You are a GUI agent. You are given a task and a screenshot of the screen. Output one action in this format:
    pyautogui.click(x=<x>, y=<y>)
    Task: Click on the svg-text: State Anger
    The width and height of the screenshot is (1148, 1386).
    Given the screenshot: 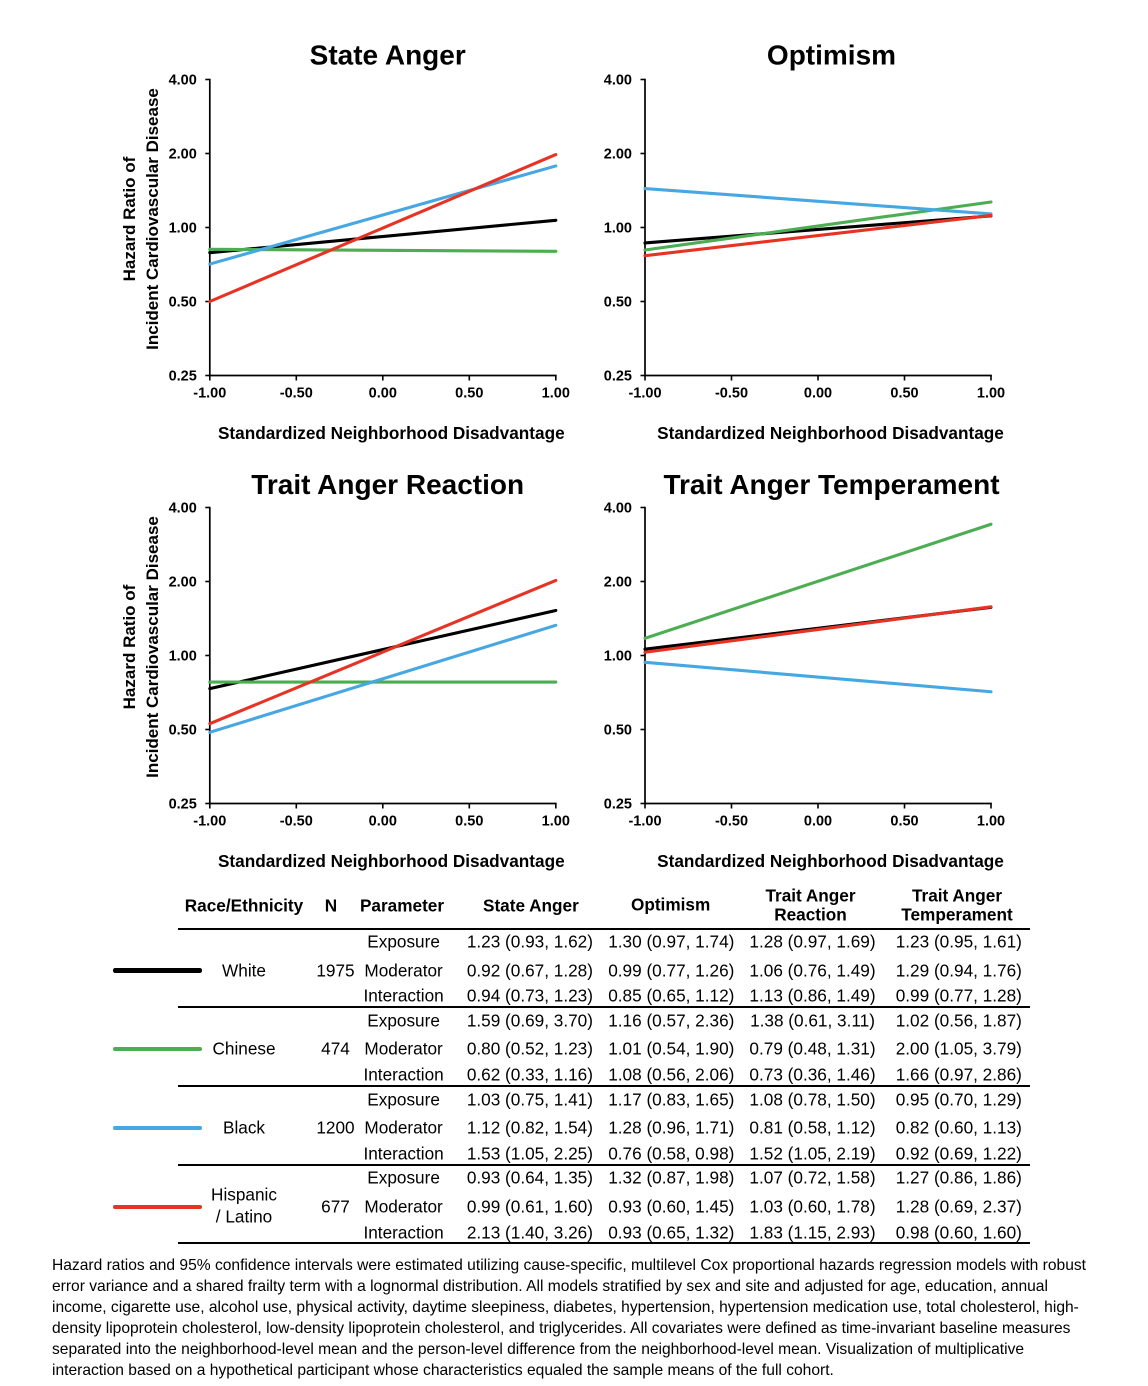 What is the action you would take?
    pyautogui.click(x=388, y=55)
    